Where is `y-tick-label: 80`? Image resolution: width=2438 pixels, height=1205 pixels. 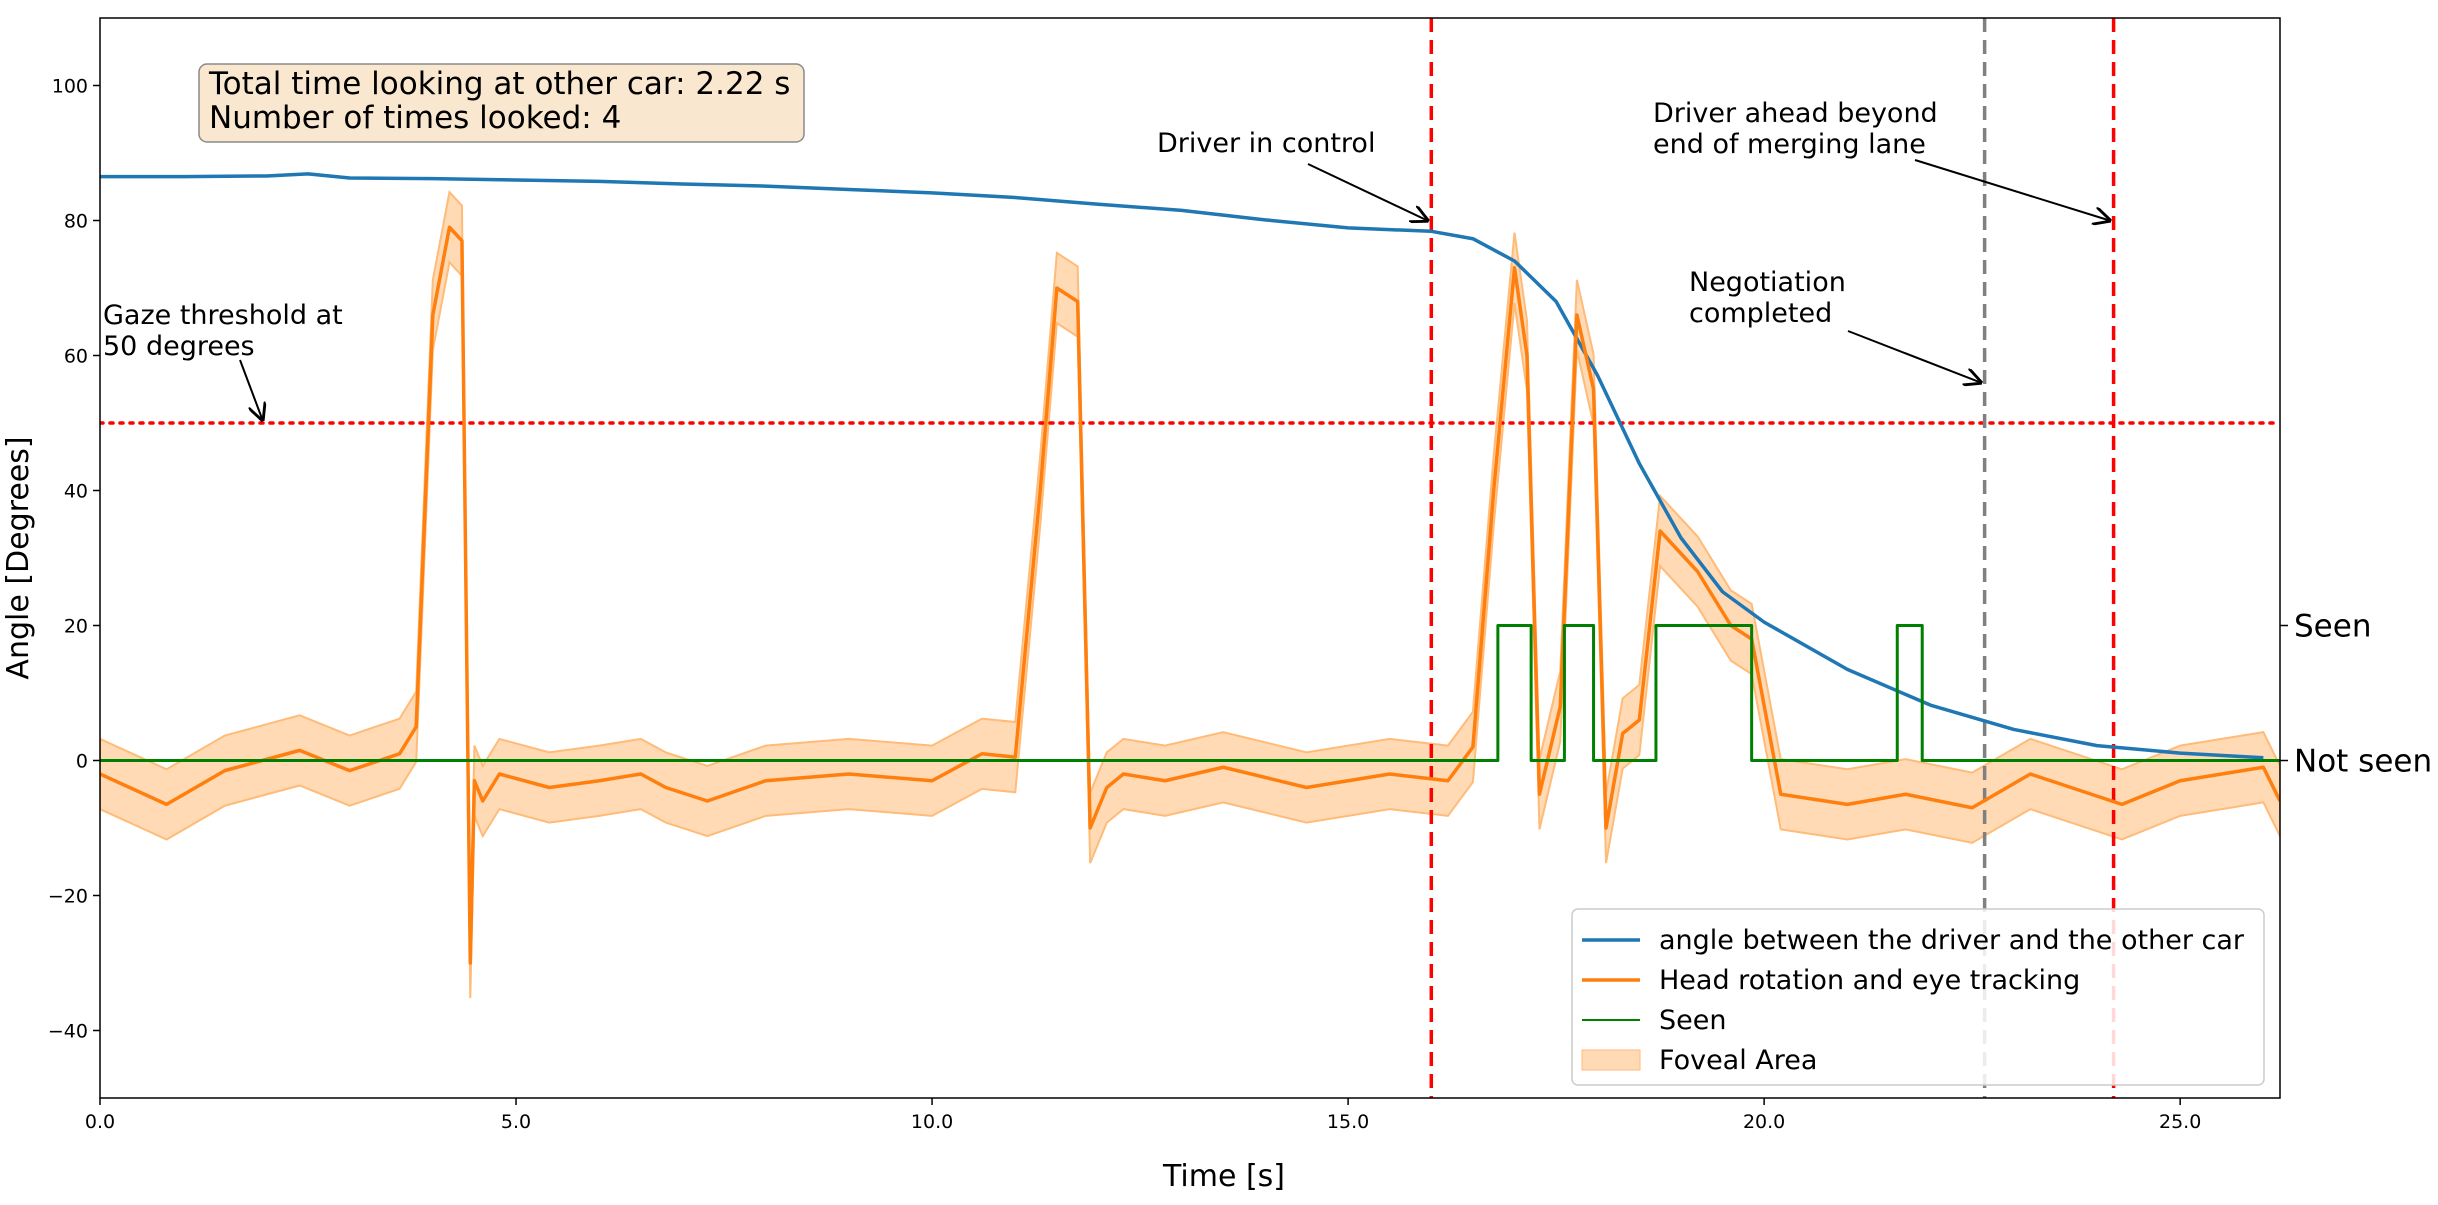
y-tick-label: 80 is located at coordinates (76, 222).